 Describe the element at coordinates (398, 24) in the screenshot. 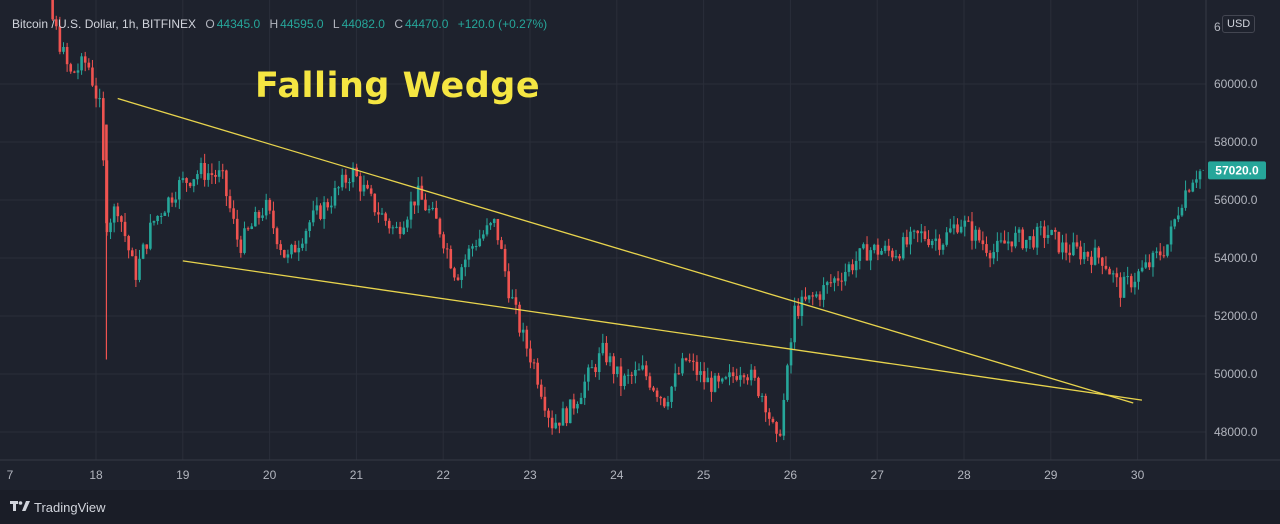

I see `close-label: C` at that location.